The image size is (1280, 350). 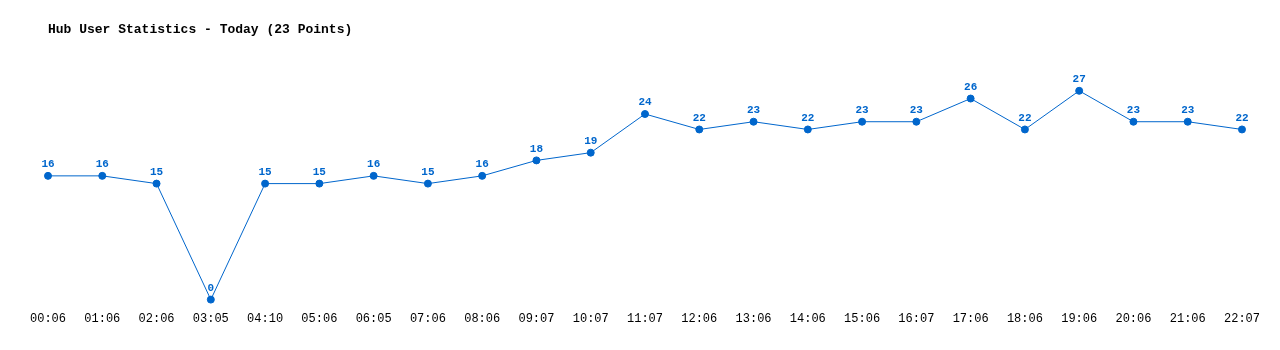 I want to click on x-tick-label: 11:07, so click(x=645, y=318).